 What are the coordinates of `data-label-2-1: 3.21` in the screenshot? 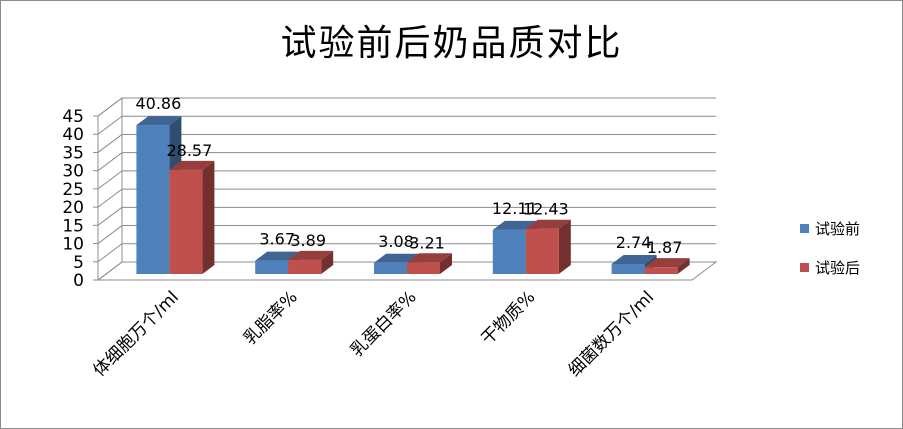 It's located at (427, 242).